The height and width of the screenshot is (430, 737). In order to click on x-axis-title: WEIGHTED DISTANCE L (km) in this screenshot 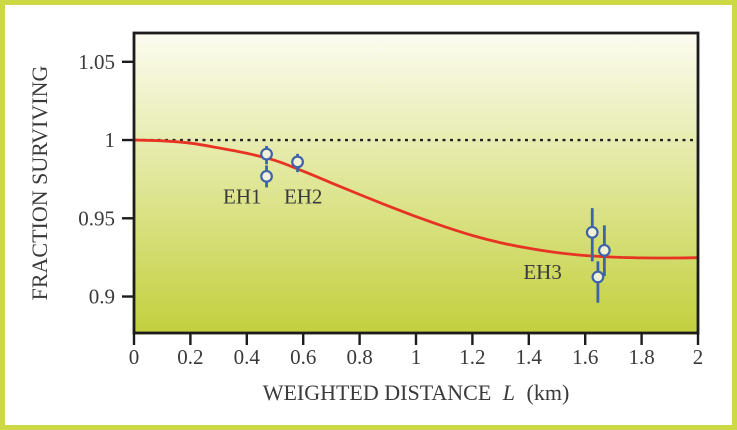, I will do `click(416, 392)`.